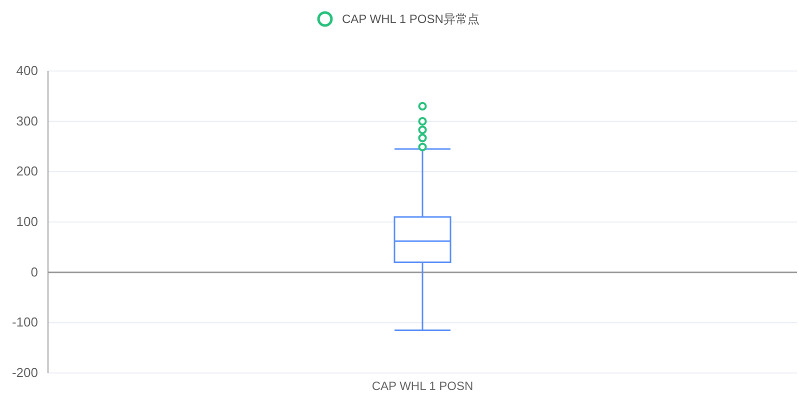 The width and height of the screenshot is (799, 400). I want to click on y-tick-label: 200, so click(27, 171).